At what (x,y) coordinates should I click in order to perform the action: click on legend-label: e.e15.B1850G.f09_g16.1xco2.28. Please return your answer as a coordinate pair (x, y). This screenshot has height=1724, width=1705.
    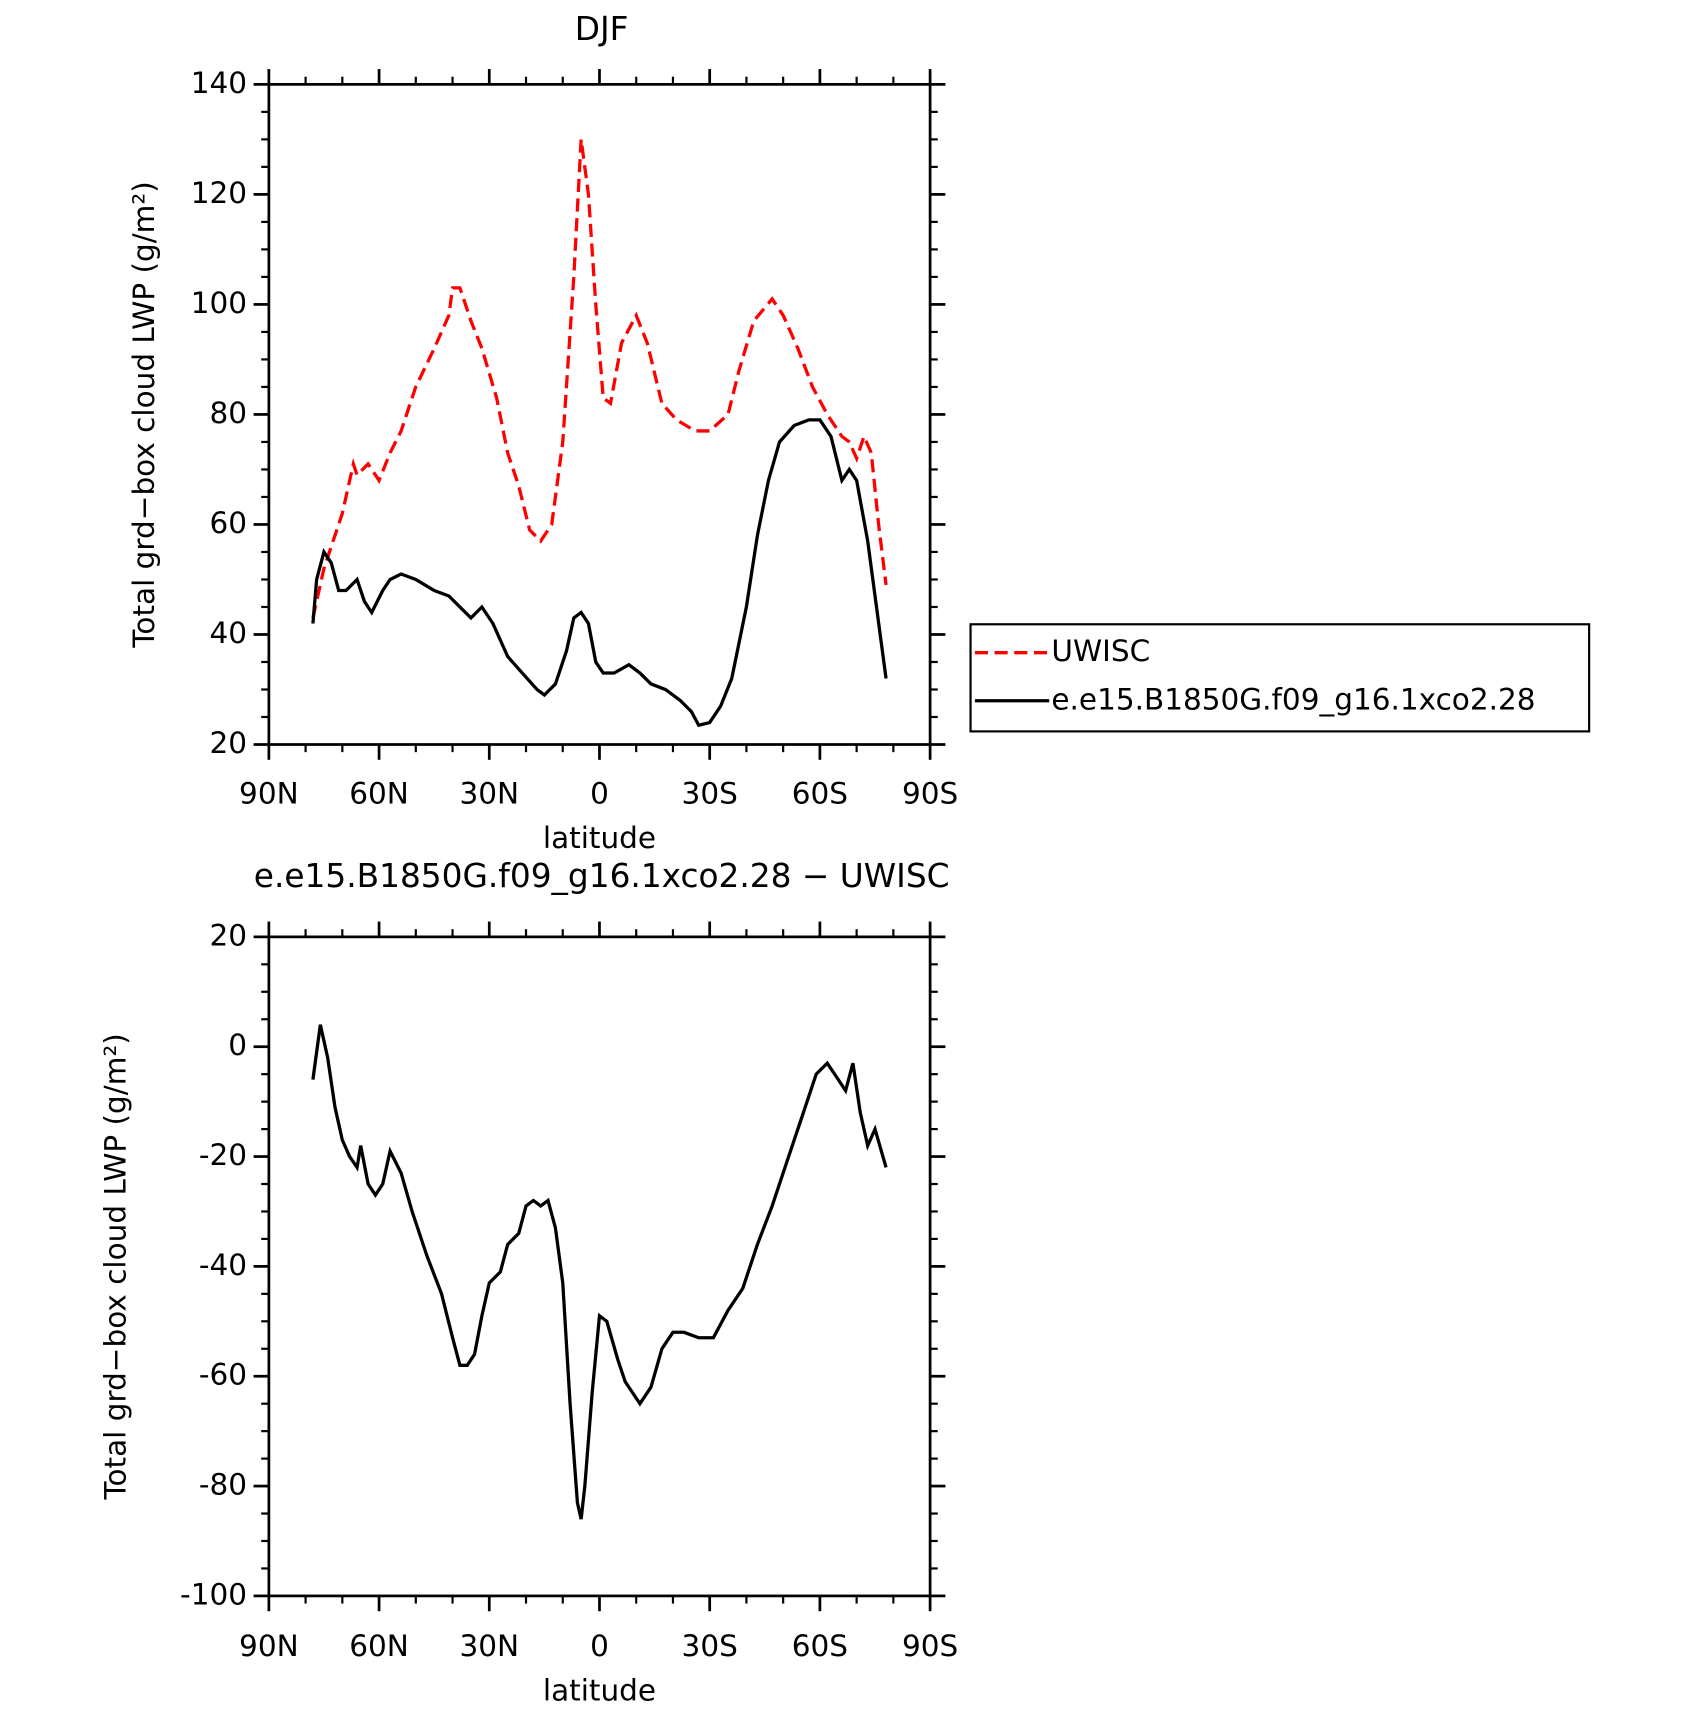
    Looking at the image, I should click on (1293, 699).